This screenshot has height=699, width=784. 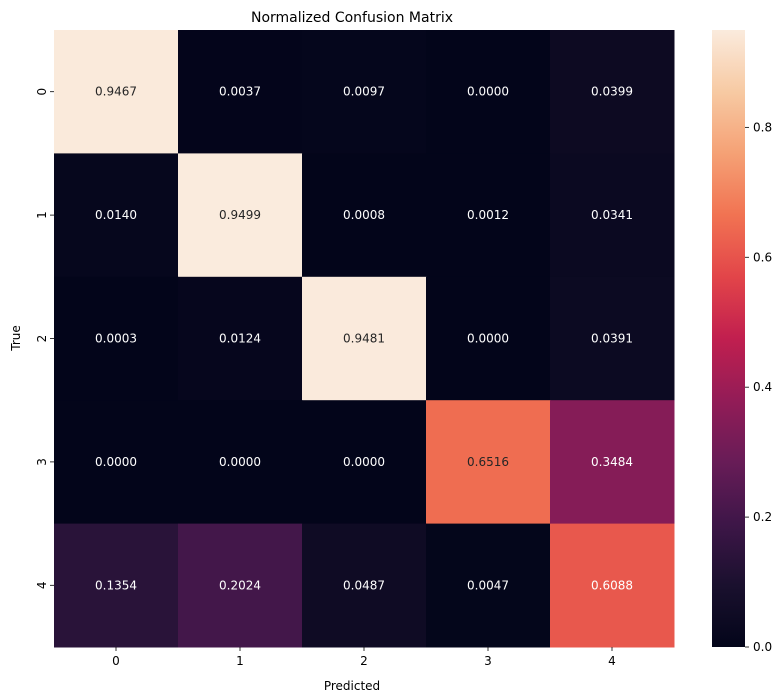 I want to click on cell-value-0-3: 0.0000, so click(x=488, y=92).